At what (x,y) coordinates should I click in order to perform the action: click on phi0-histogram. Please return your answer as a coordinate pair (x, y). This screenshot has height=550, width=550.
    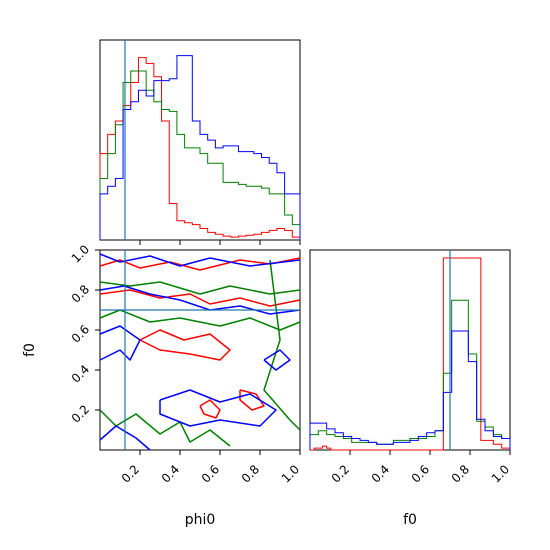
    Looking at the image, I should click on (200, 140).